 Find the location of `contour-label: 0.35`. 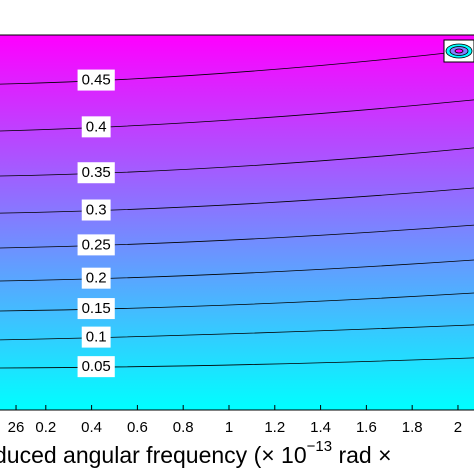

contour-label: 0.35 is located at coordinates (96, 172).